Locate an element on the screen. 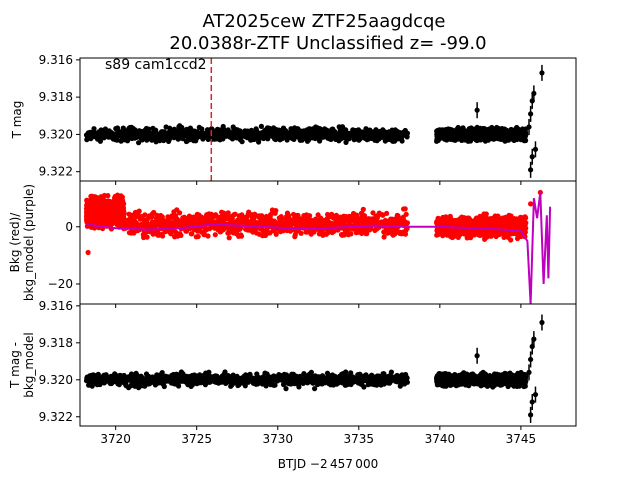 The height and width of the screenshot is (480, 640). panel-top-y-tick-label: 9.320 is located at coordinates (56, 134).